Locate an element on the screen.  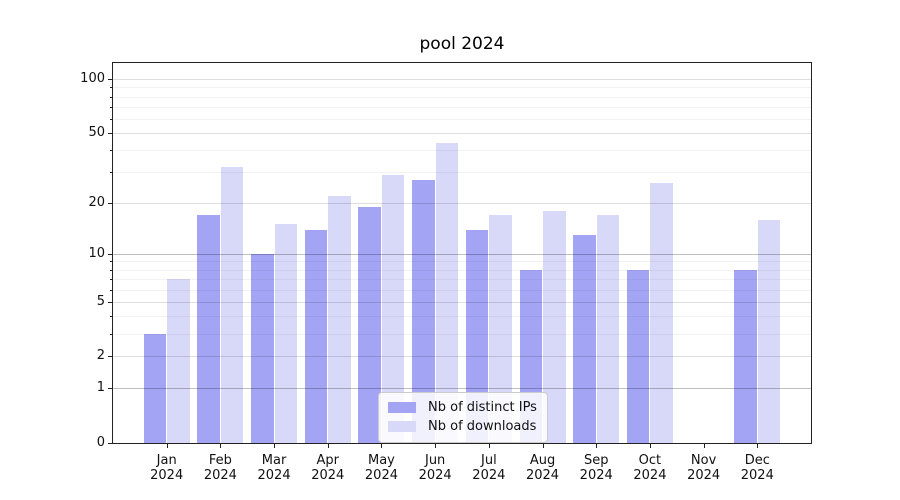
x-tick-month: Mar is located at coordinates (274, 460).